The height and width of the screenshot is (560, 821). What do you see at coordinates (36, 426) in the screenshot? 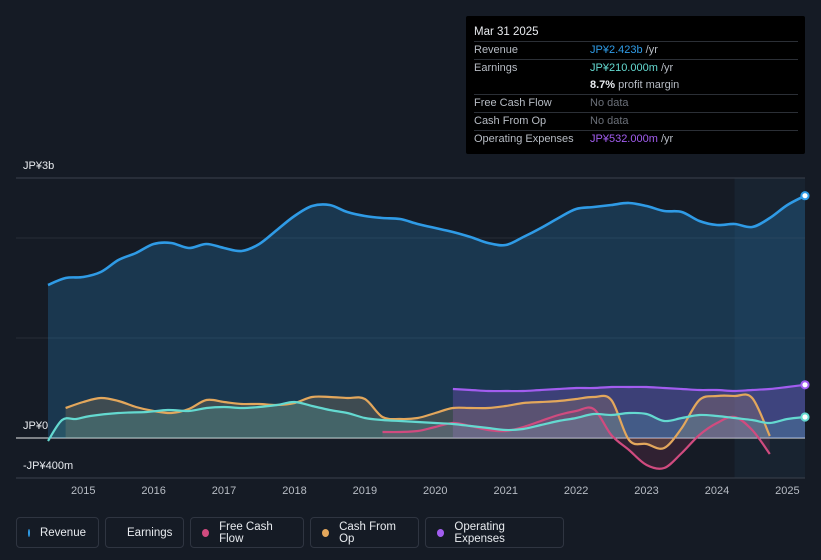
I see `y-label-zero: JP¥0` at bounding box center [36, 426].